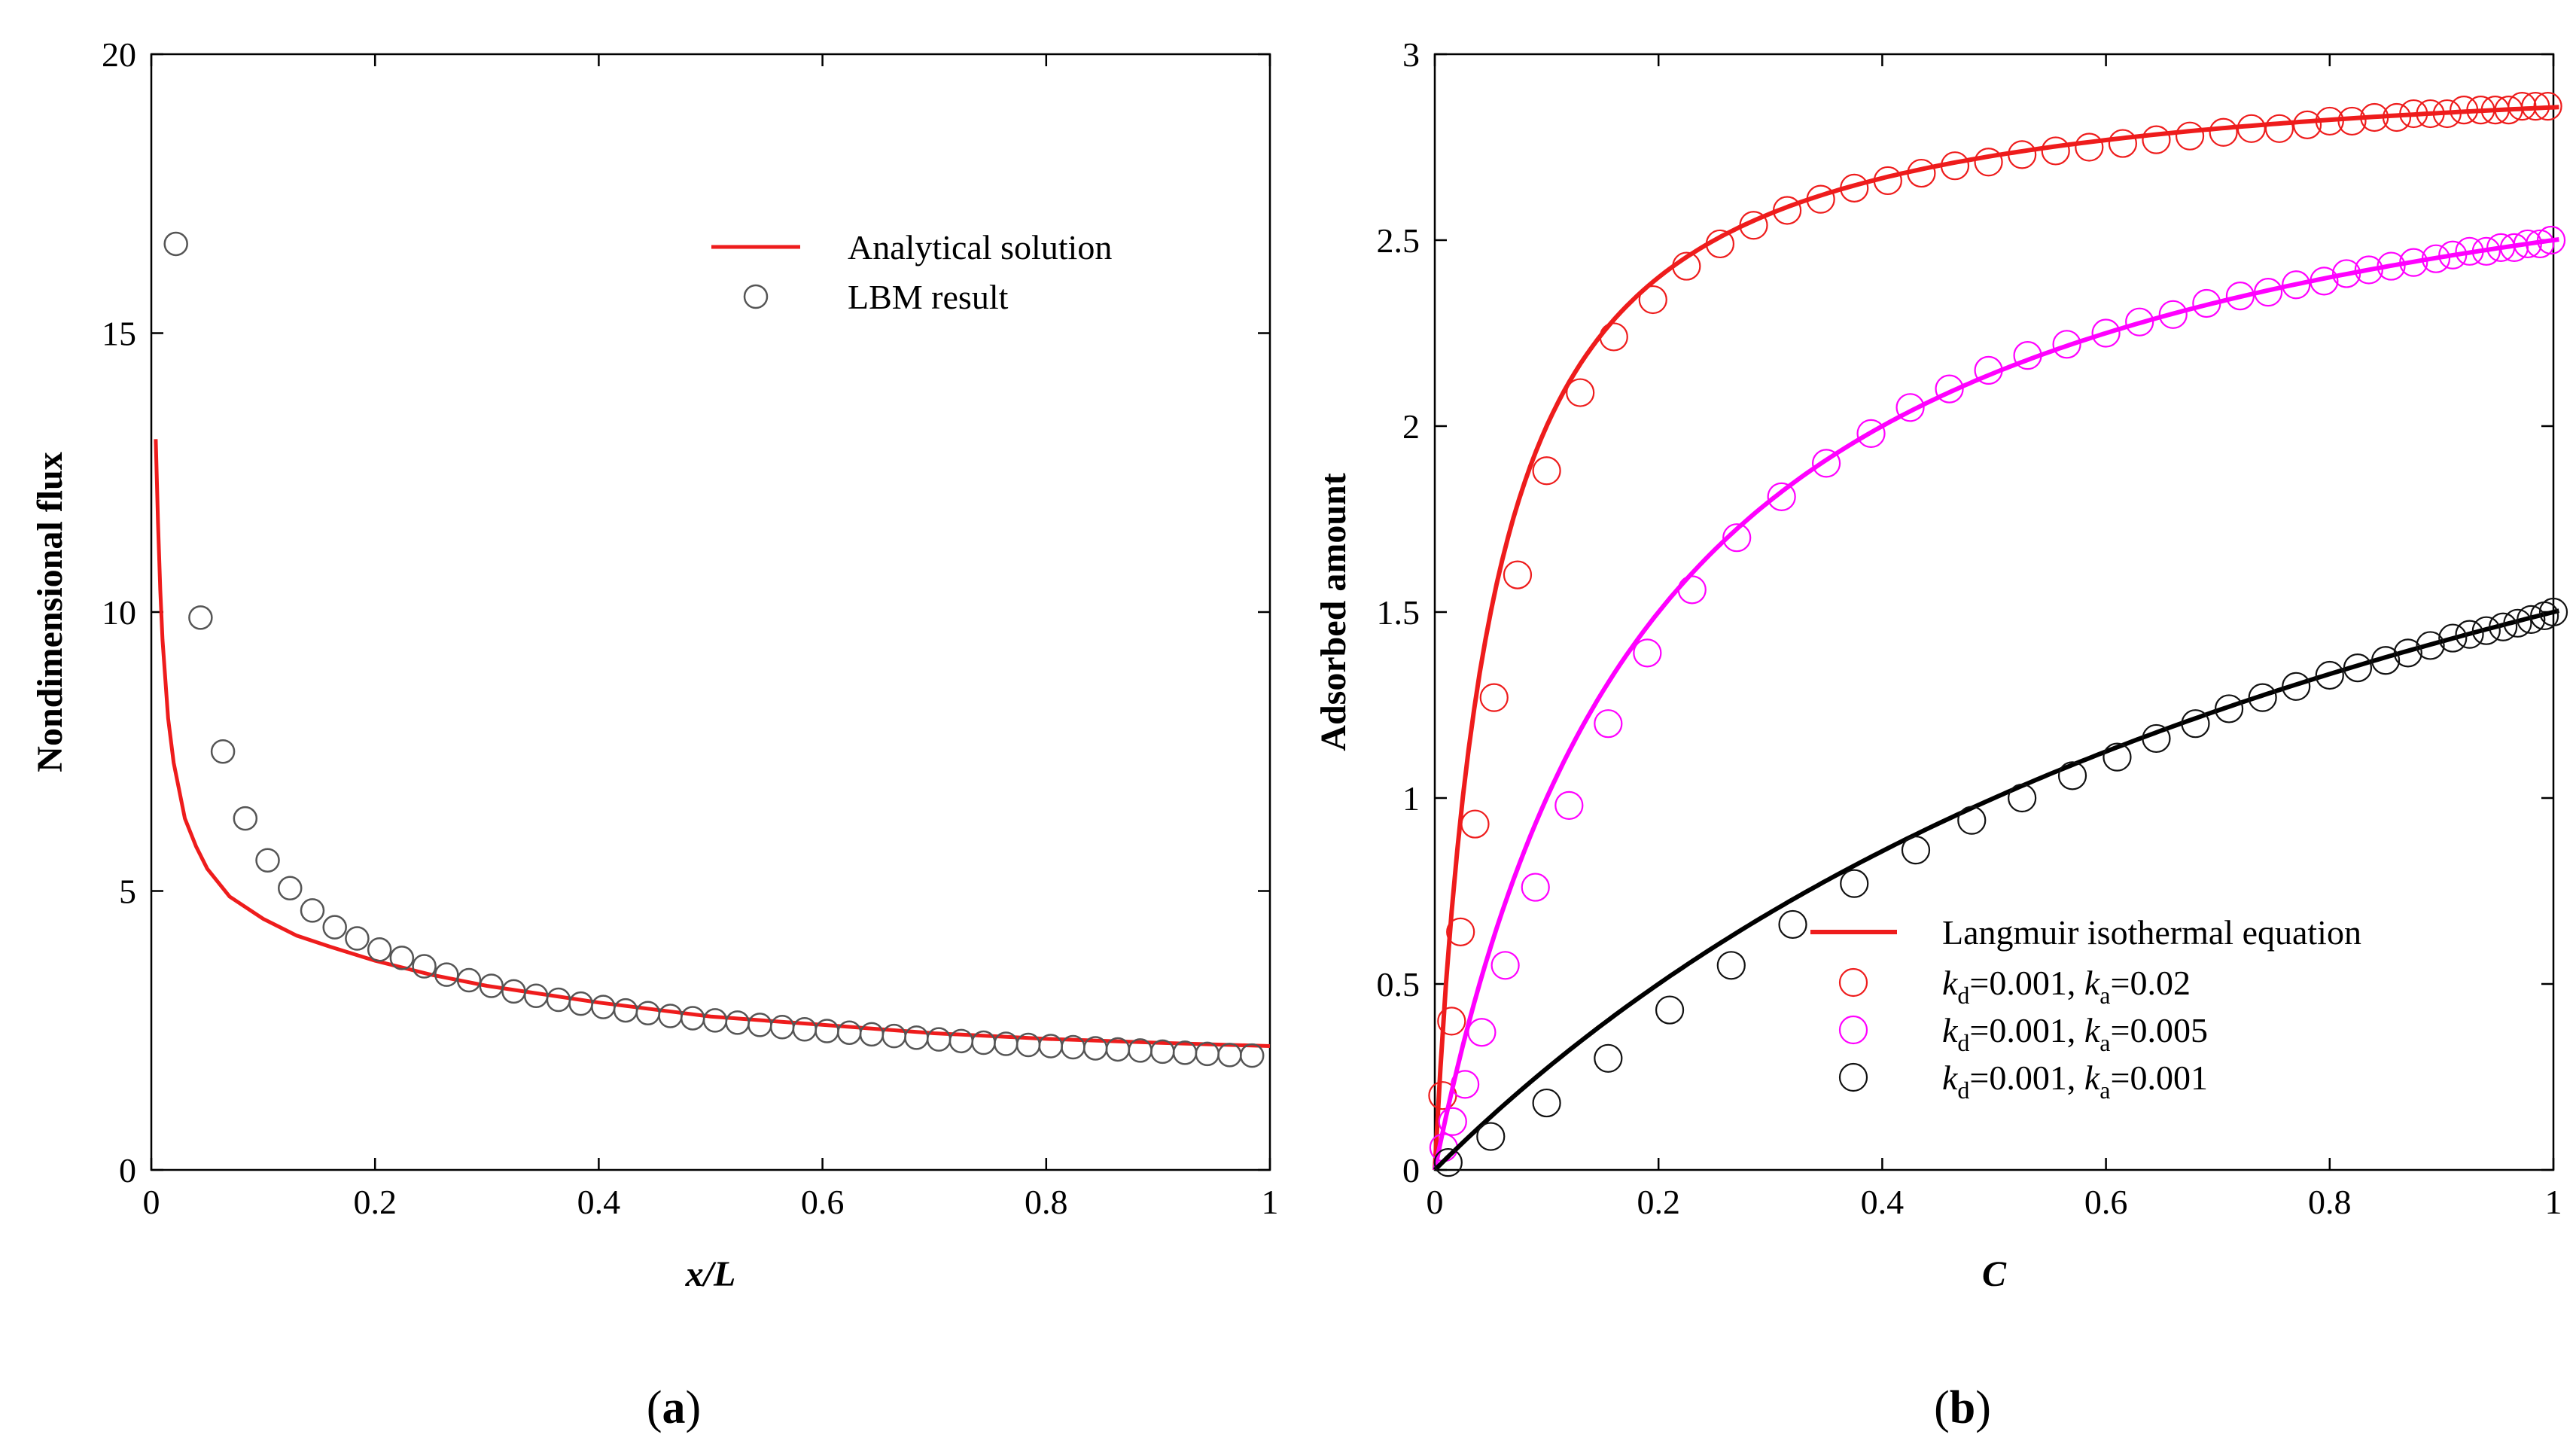 The height and width of the screenshot is (1456, 2576). What do you see at coordinates (756, 296) in the screenshot?
I see `legend-marker-lbm` at bounding box center [756, 296].